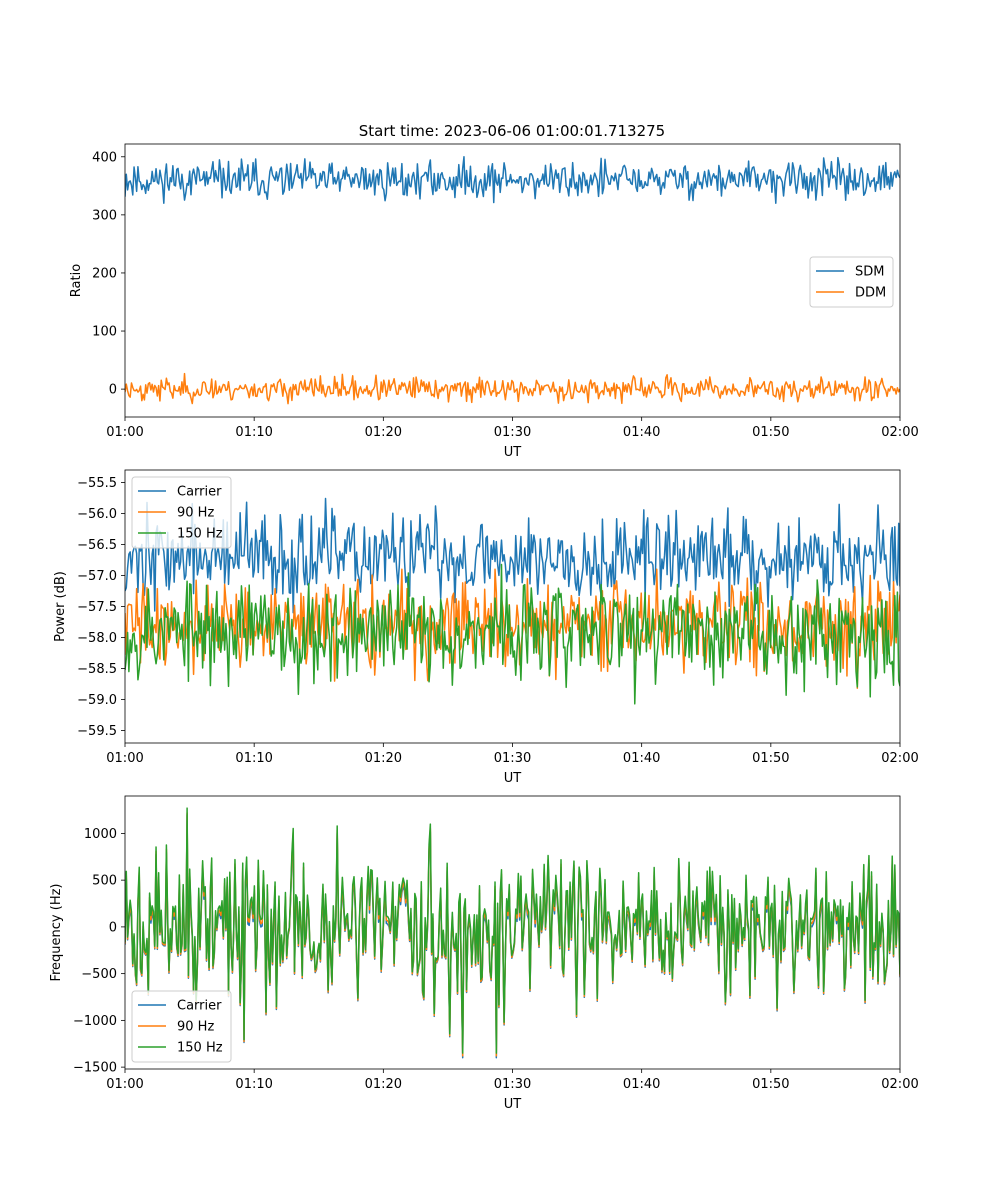 The height and width of the screenshot is (1200, 1000). I want to click on y-tick-label: −57.0, so click(97, 576).